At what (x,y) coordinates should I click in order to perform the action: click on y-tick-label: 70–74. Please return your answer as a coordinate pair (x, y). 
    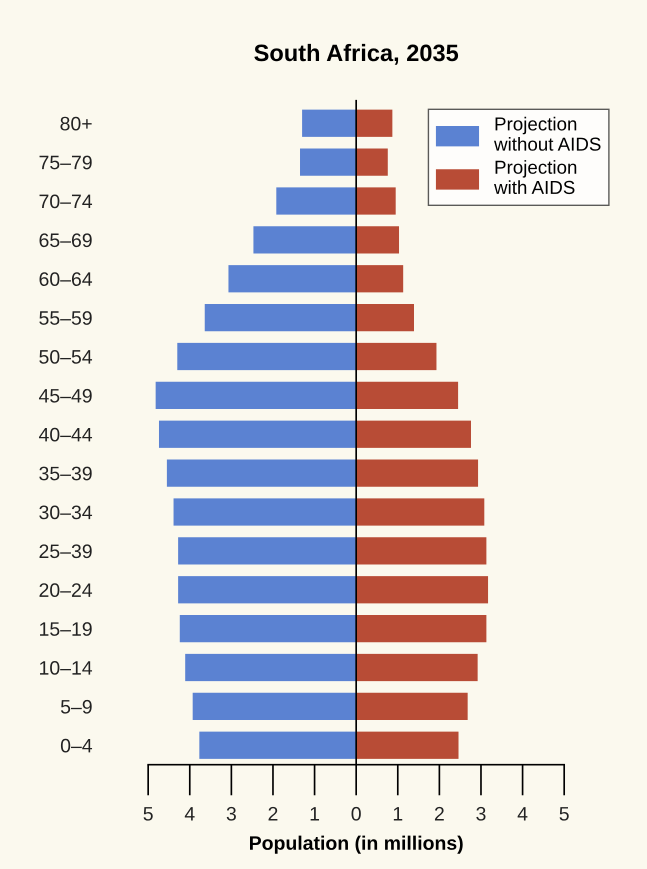
    Looking at the image, I should click on (66, 201).